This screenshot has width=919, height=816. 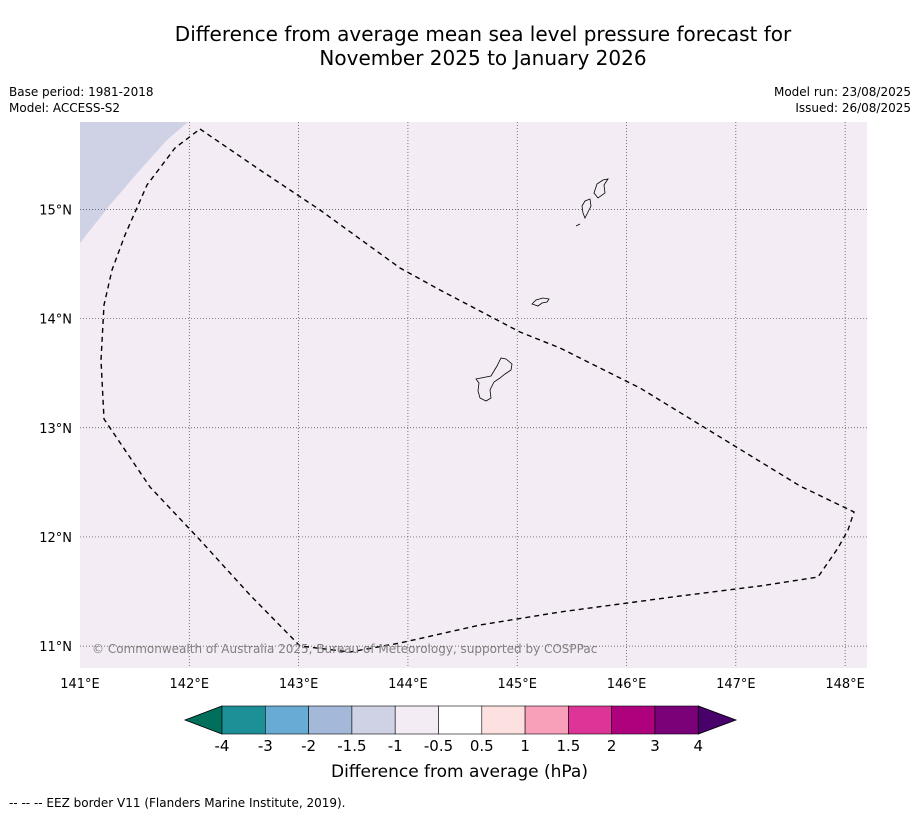 What do you see at coordinates (80, 684) in the screenshot?
I see `lon-tick-label: 141°E` at bounding box center [80, 684].